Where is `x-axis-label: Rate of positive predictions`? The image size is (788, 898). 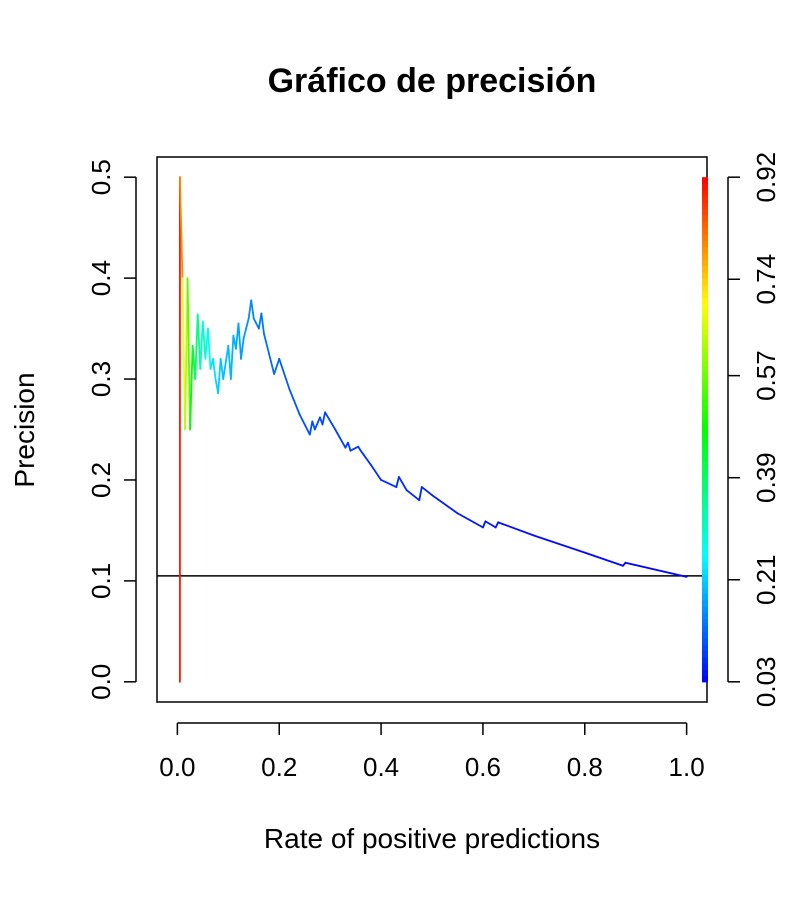
x-axis-label: Rate of positive predictions is located at coordinates (432, 838).